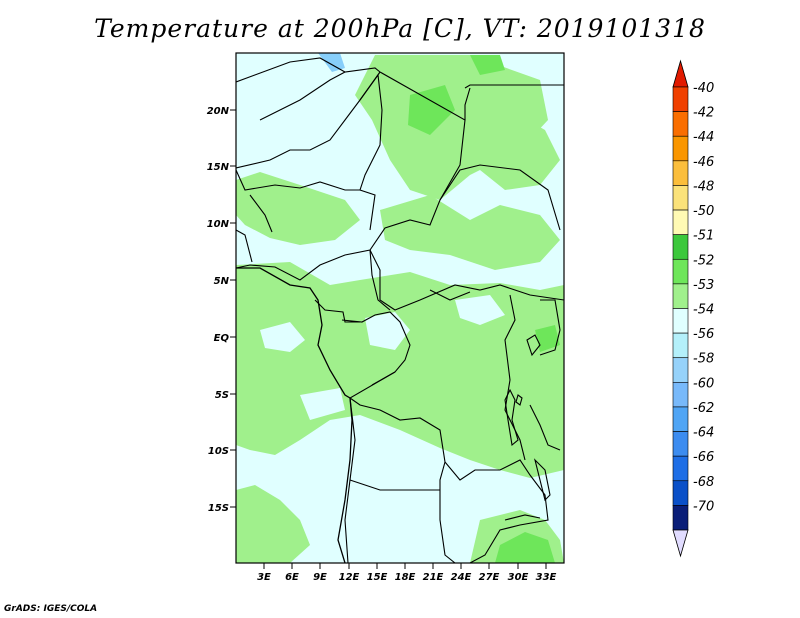  Describe the element at coordinates (703, 236) in the screenshot. I see `colorbar-level-label: -51` at that location.